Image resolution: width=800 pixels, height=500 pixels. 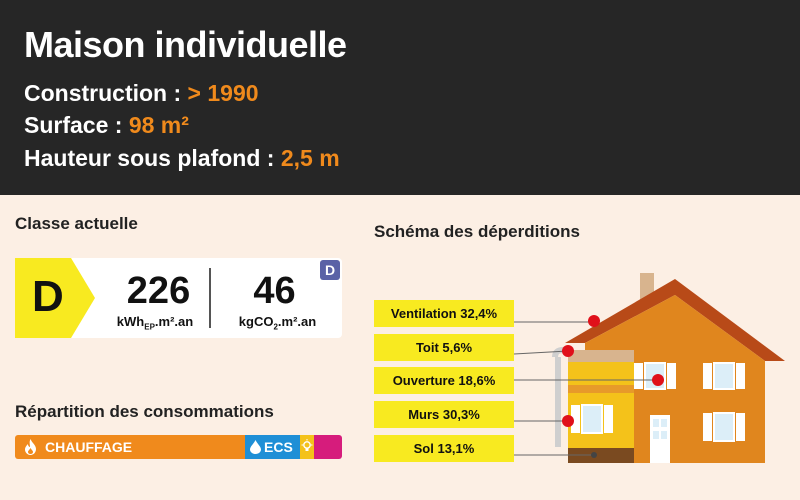 What do you see at coordinates (310, 158) in the screenshot?
I see `height-value: 2,5 m` at bounding box center [310, 158].